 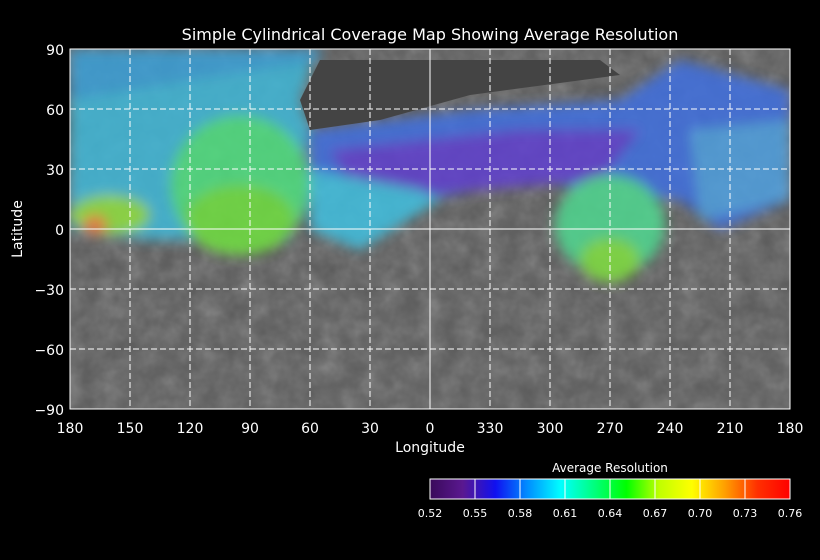 I want to click on colorbar-tick-label: 0.64, so click(x=610, y=513).